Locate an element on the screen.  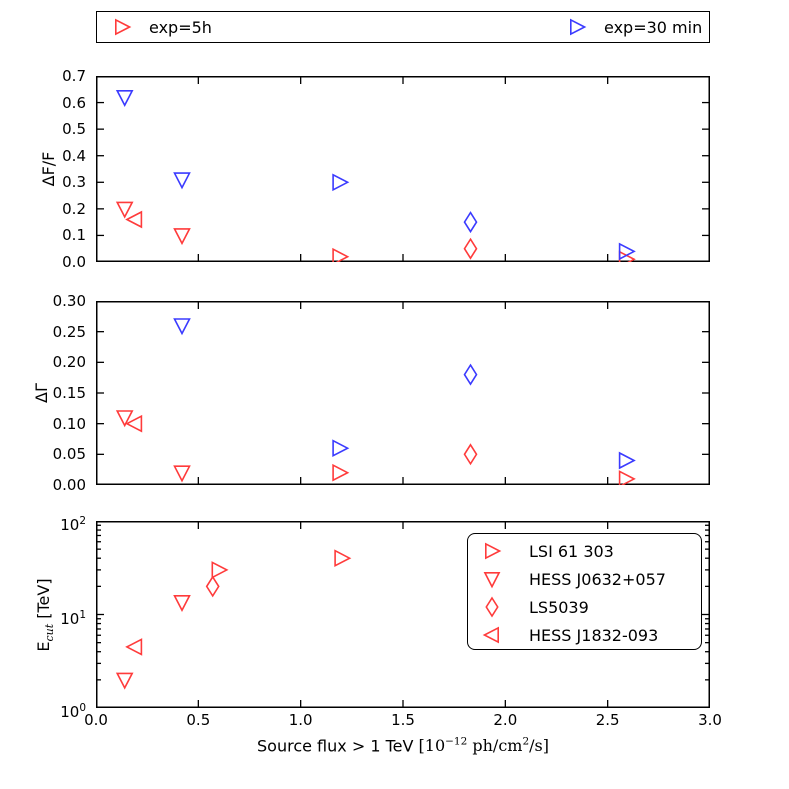
y-tick-label: 0.3 is located at coordinates (74, 182).